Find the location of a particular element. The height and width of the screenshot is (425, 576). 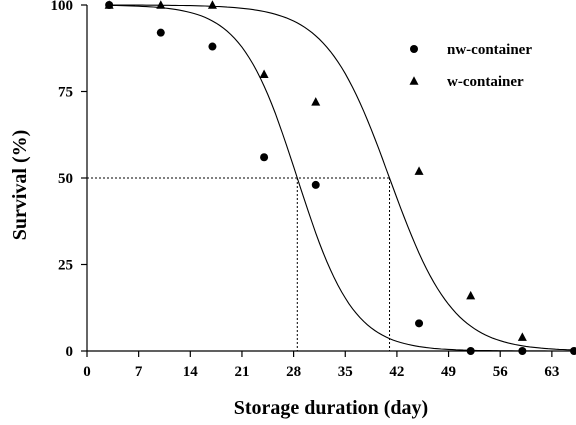

y-tick-label: 0 is located at coordinates (70, 352).